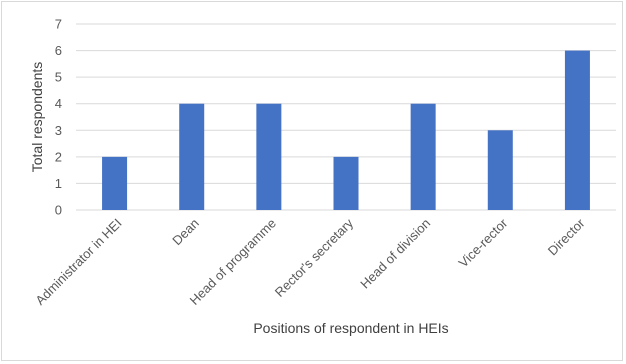 The height and width of the screenshot is (364, 626). Describe the element at coordinates (58, 50) in the screenshot. I see `y-tick-label: 6` at that location.